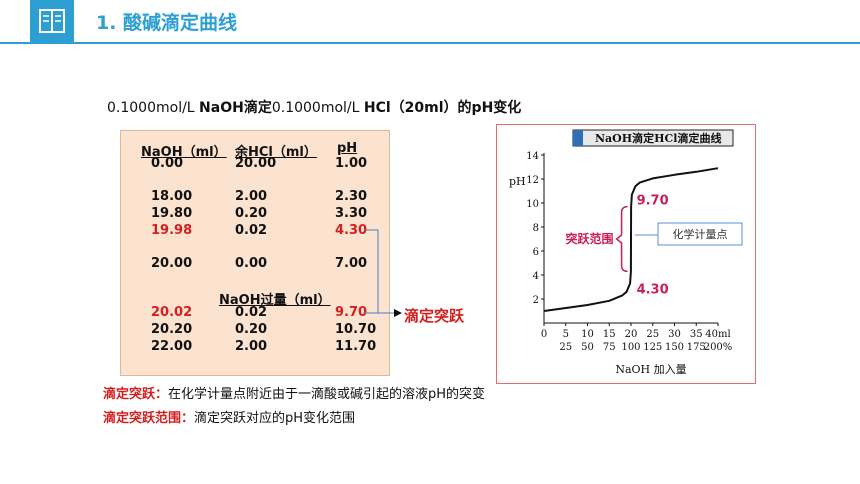  I want to click on upper-ph-label: 9.70, so click(653, 201).